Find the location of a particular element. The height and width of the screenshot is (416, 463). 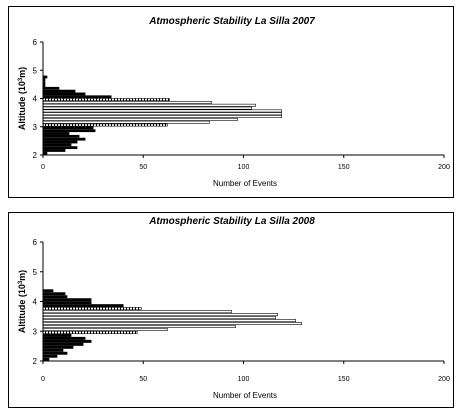

chart-title: Atmospheric Stability La Silla 2007 is located at coordinates (231, 21).